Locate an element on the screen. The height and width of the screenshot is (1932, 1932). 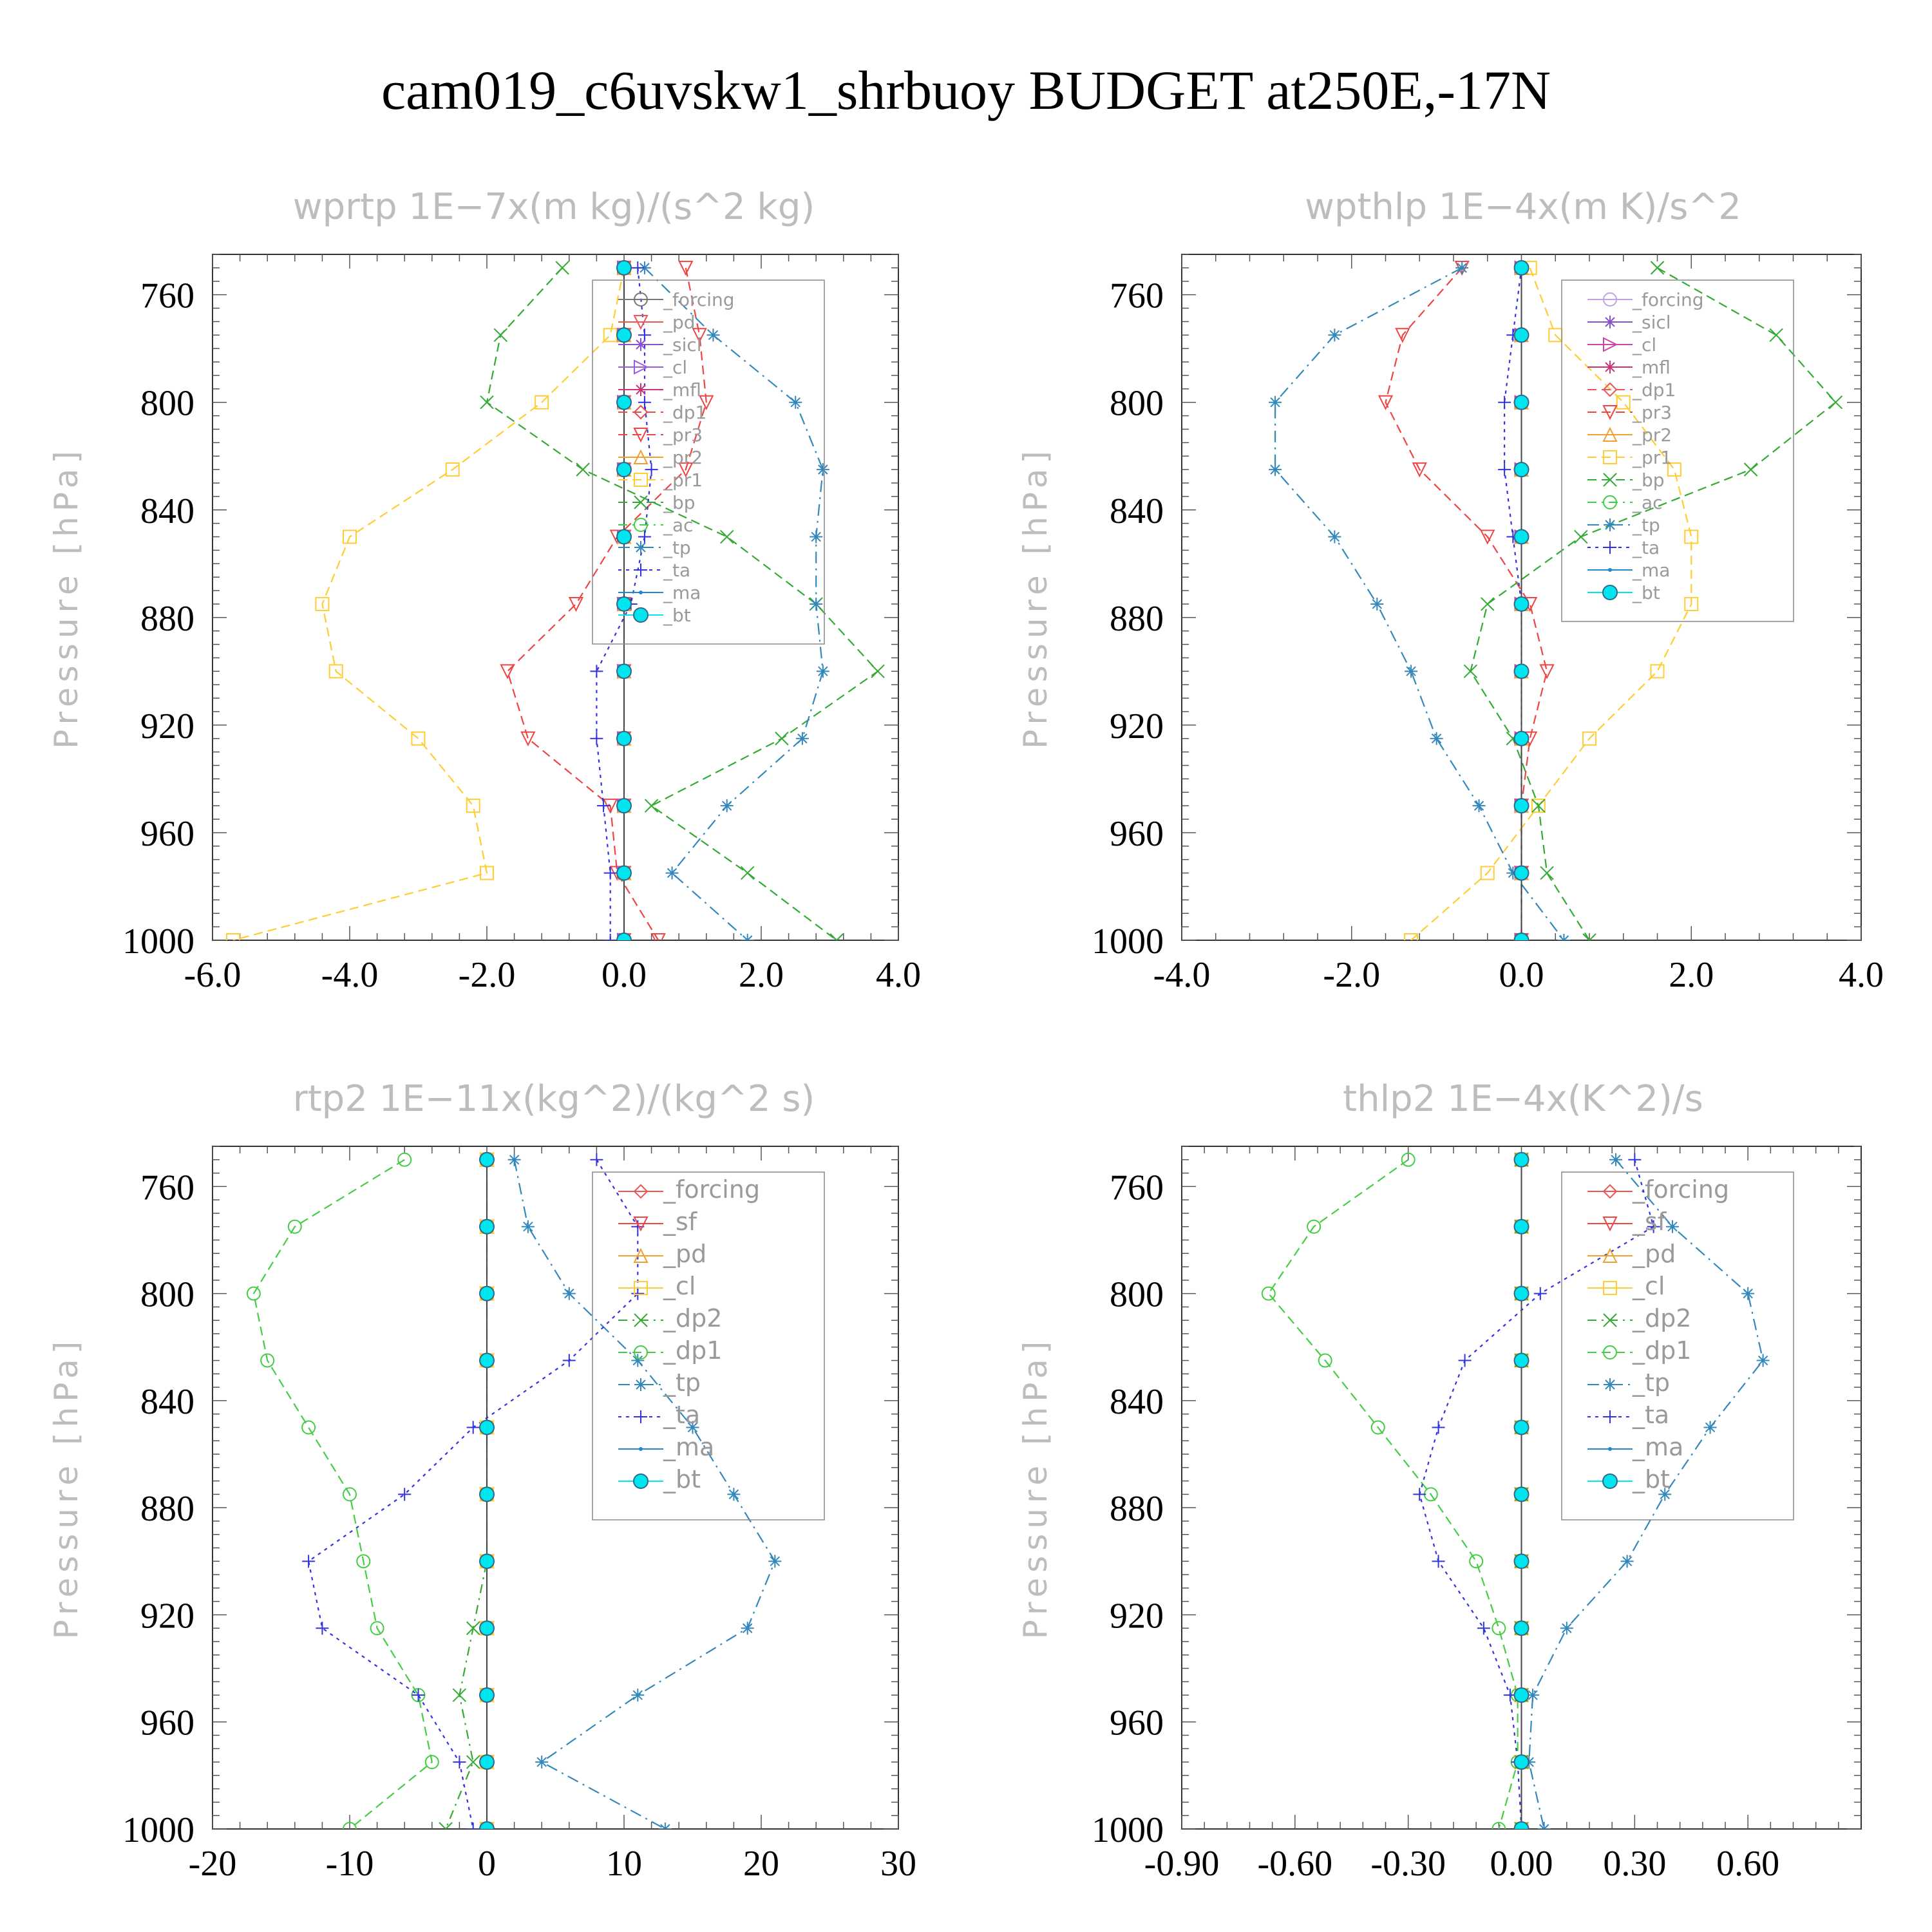
legend-label-sf: _sf is located at coordinates (681, 1222).